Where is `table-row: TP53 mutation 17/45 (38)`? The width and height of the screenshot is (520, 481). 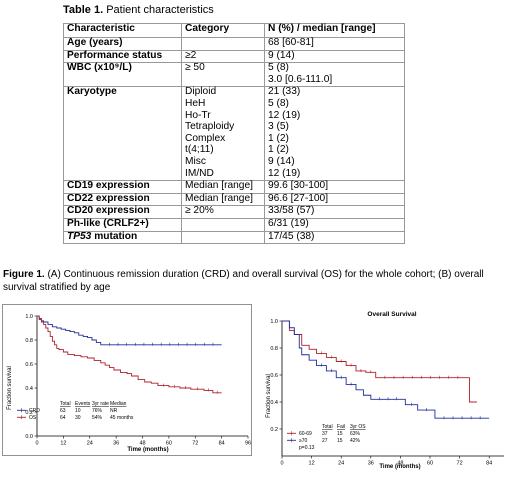
table-row: TP53 mutation 17/45 (38) is located at coordinates (234, 237).